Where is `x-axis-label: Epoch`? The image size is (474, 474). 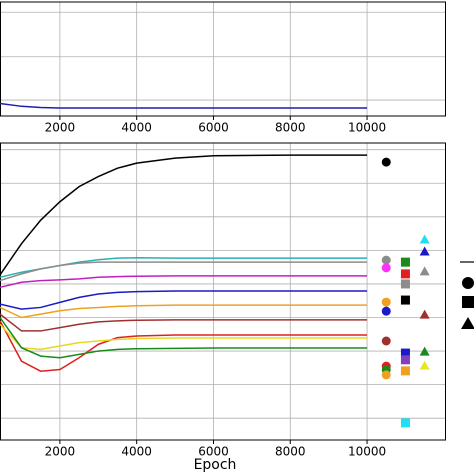
x-axis-label: Epoch is located at coordinates (215, 465).